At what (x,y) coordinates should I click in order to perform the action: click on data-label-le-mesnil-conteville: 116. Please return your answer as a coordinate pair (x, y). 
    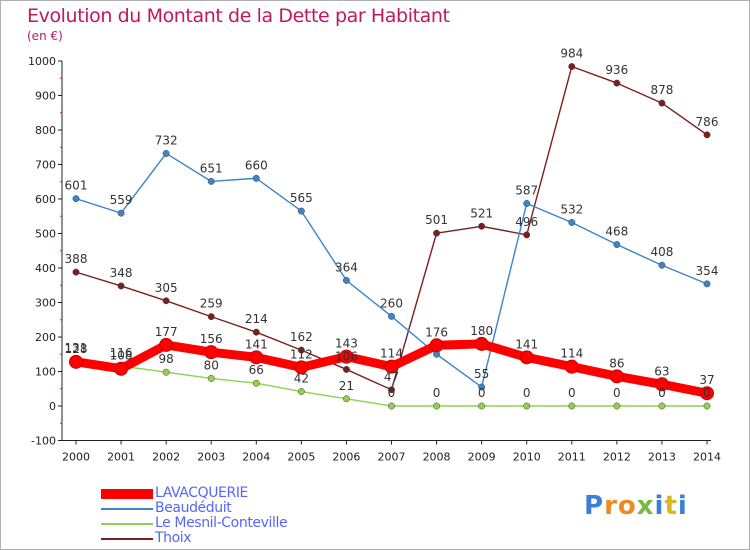
    Looking at the image, I should click on (121, 353).